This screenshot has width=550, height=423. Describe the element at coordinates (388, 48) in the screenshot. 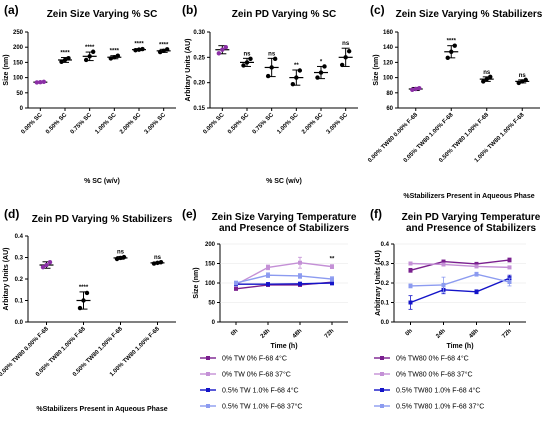

I see `y-tick-label: 140` at that location.